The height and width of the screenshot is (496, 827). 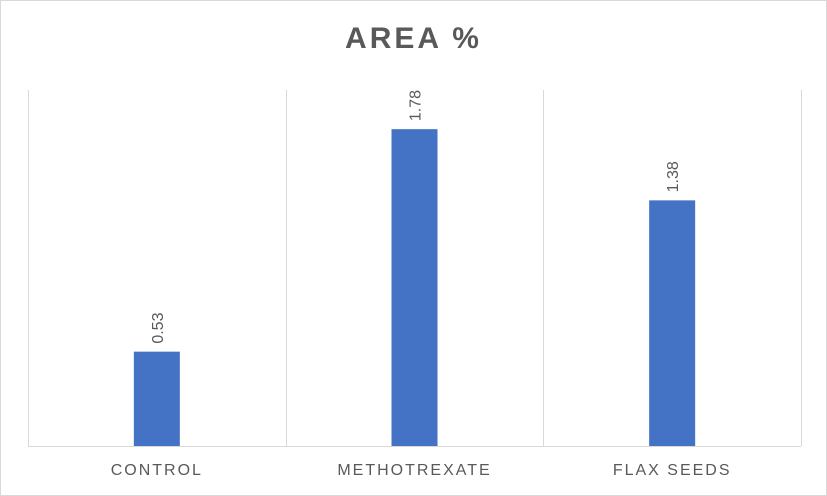 What do you see at coordinates (158, 327) in the screenshot?
I see `data-label: 0.53` at bounding box center [158, 327].